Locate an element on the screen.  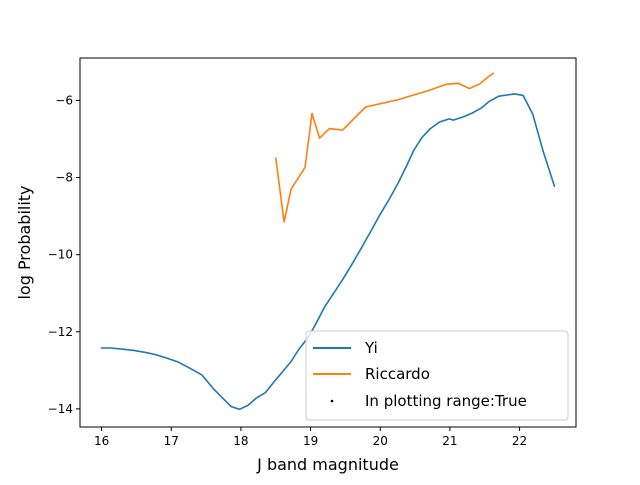
y-tick-label: −14 is located at coordinates (60, 409).